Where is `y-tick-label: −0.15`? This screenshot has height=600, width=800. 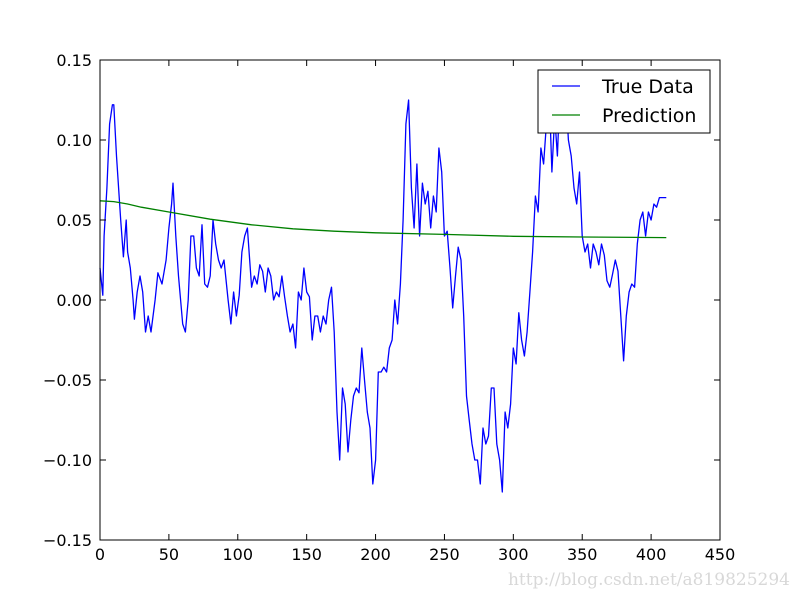
y-tick-label: −0.15 is located at coordinates (67, 540).